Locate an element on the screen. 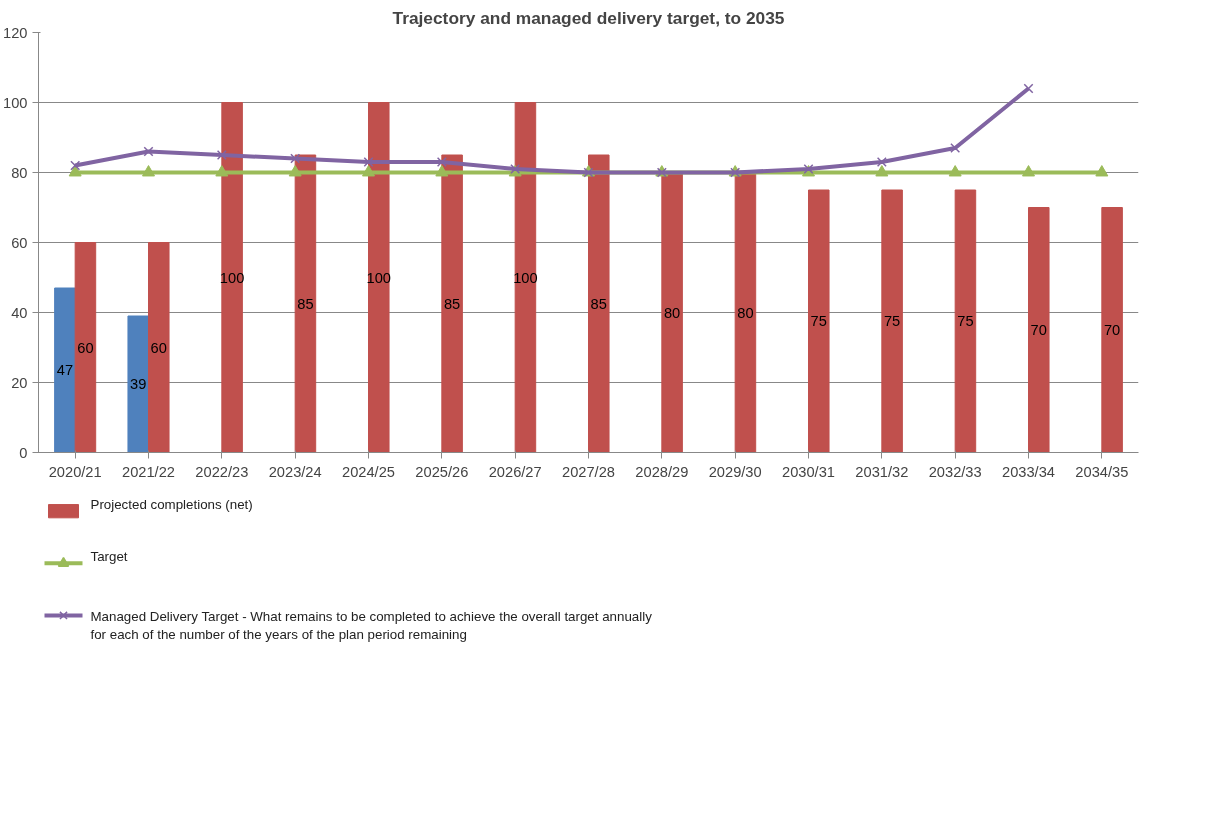  y-tick-label: 40 is located at coordinates (19, 312).